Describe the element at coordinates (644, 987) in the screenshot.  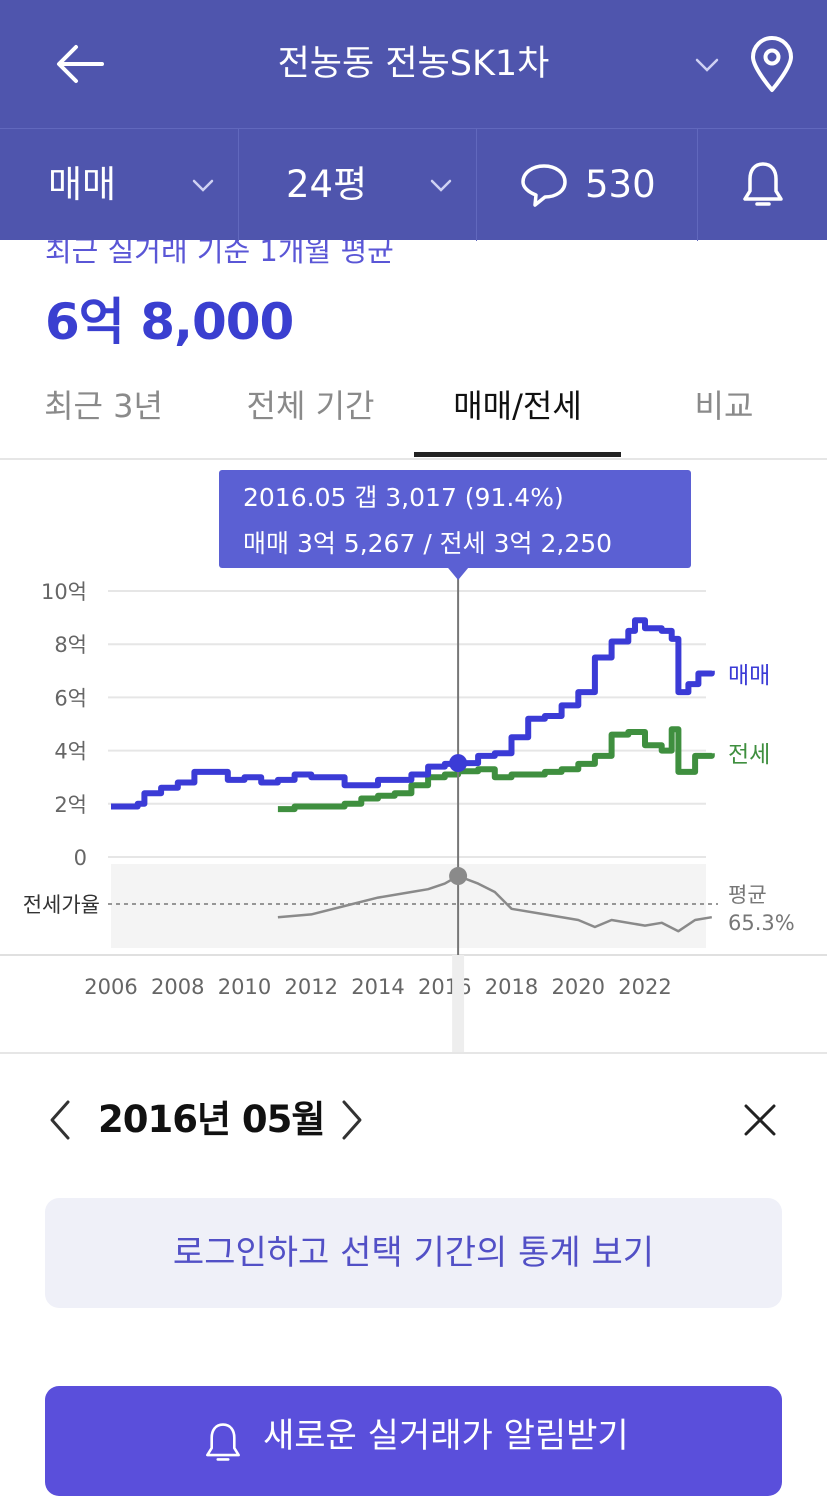
I see `x-tick-label: 2022` at that location.